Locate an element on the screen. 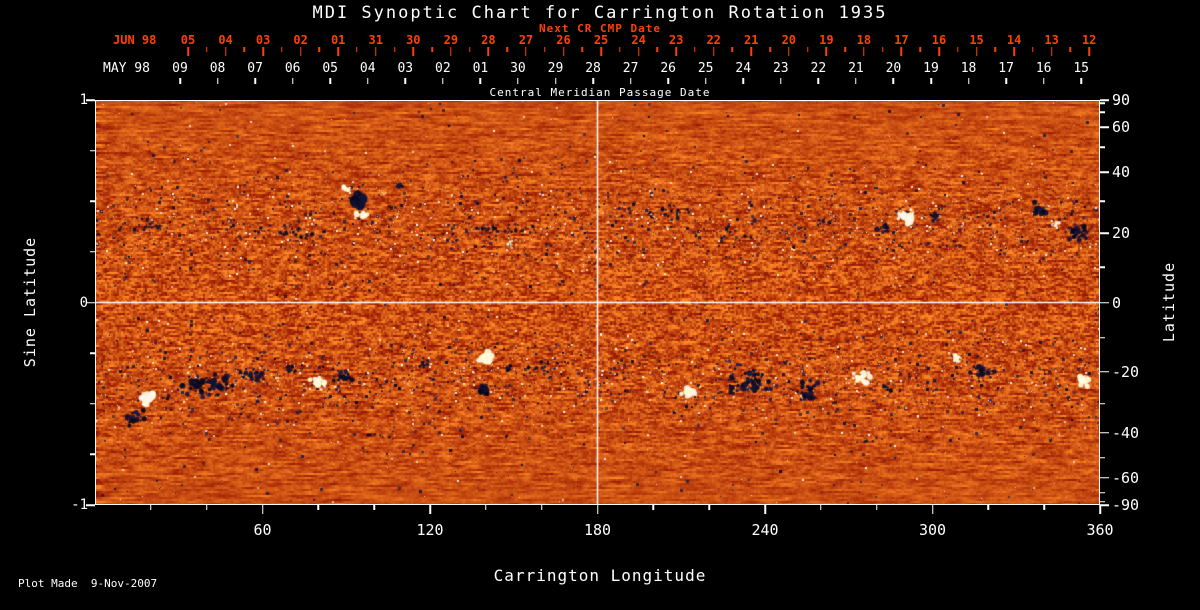 This screenshot has height=610, width=1200. cmp-date-label: 19 is located at coordinates (931, 68).